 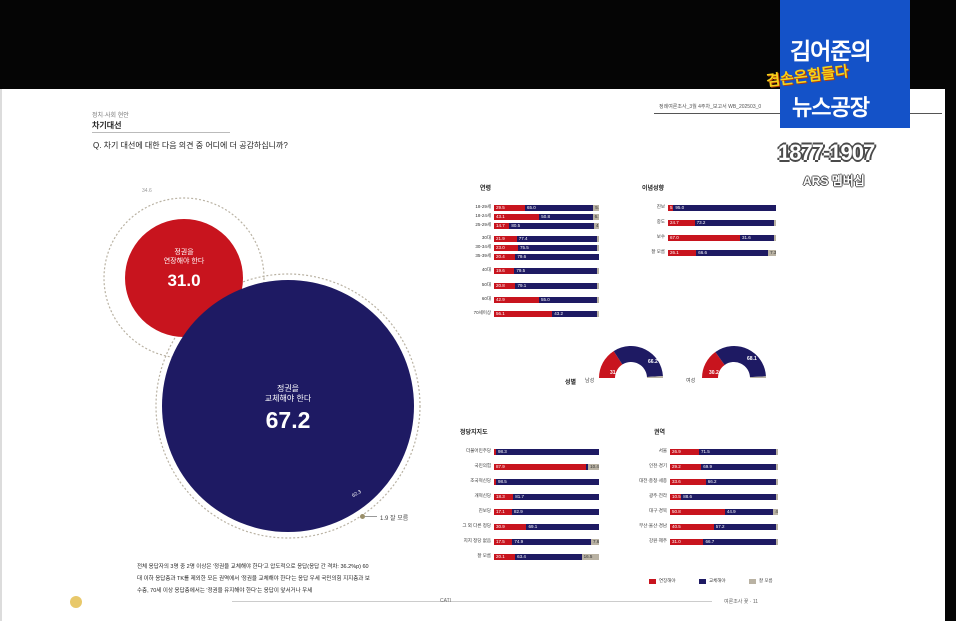 What do you see at coordinates (546, 300) in the screenshot?
I see `age-row-bar: 42.9 55.0` at bounding box center [546, 300].